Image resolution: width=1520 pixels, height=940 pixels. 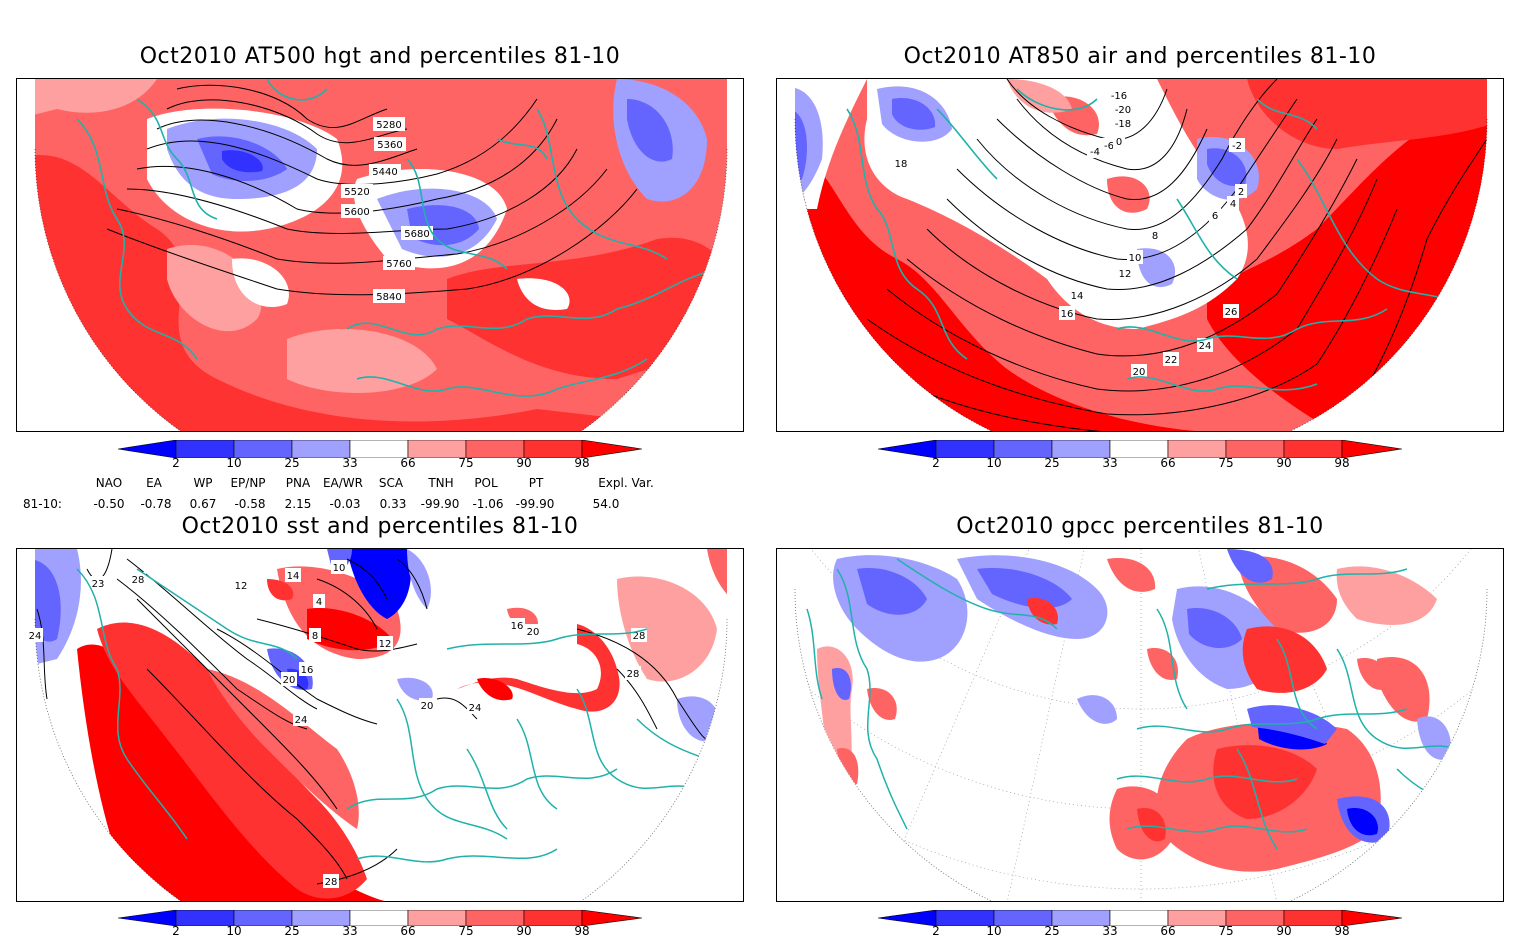 I want to click on precip-anomaly-field, so click(x=1134, y=710).